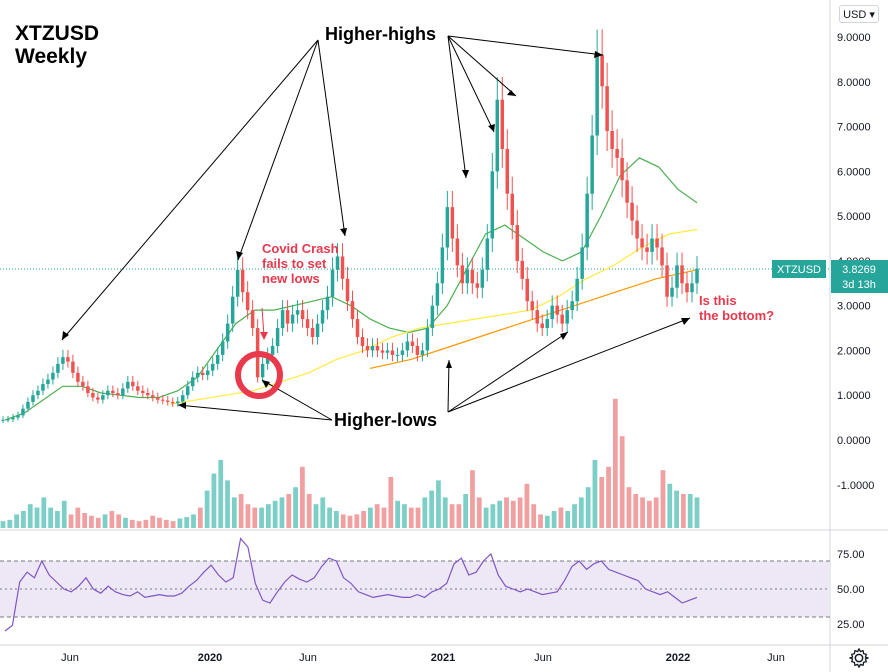 Image resolution: width=888 pixels, height=672 pixels. Describe the element at coordinates (854, 396) in the screenshot. I see `price-tick-label: 1.0000` at that location.